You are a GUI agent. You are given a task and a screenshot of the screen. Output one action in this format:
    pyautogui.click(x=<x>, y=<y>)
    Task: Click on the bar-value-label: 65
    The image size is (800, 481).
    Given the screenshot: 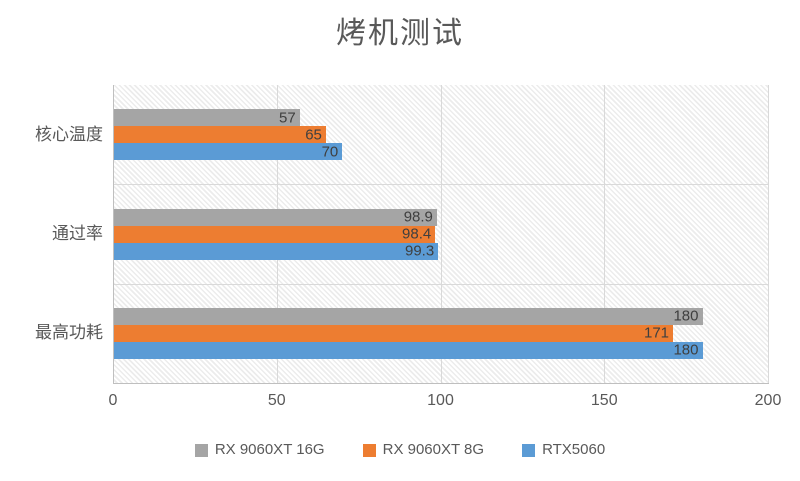 What is the action you would take?
    pyautogui.click(x=313, y=135)
    